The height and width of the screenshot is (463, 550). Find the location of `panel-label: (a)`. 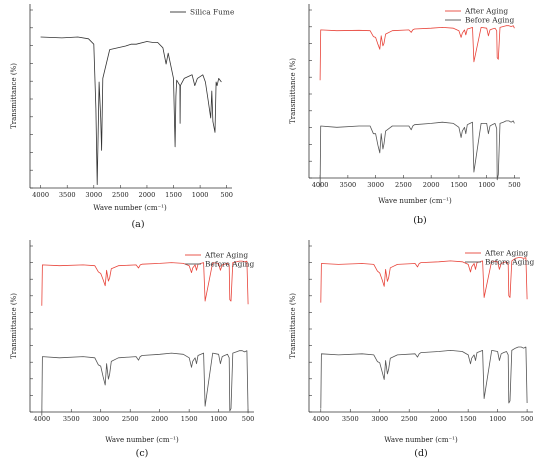

panel-label: (a) is located at coordinates (137, 224).